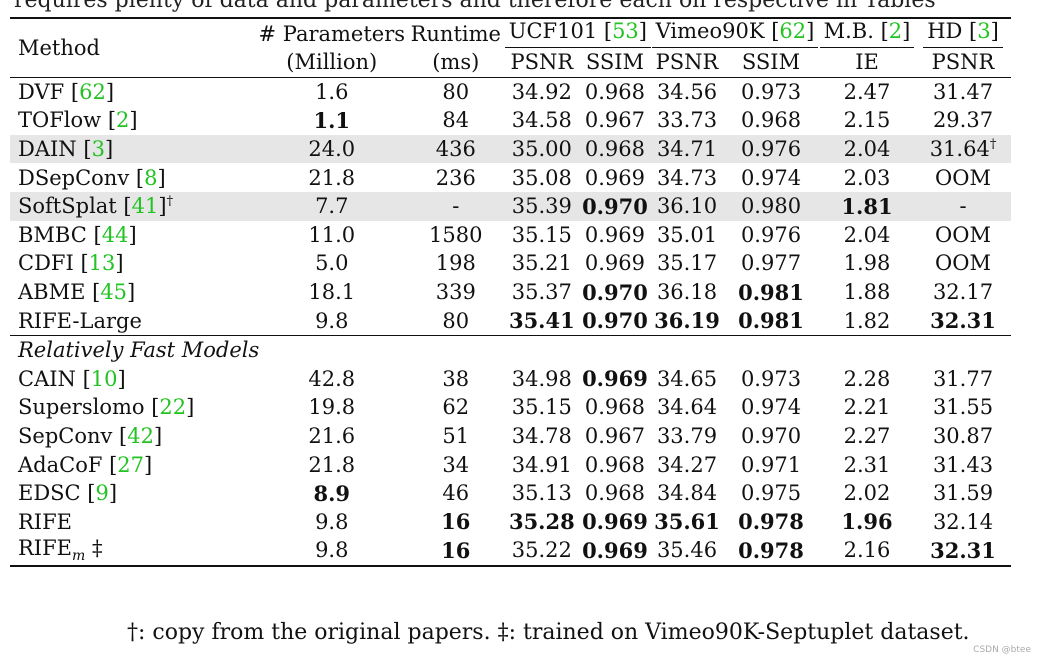  Describe the element at coordinates (687, 292) in the screenshot. I see `vimeo-psnr-cell: 36.18` at that location.